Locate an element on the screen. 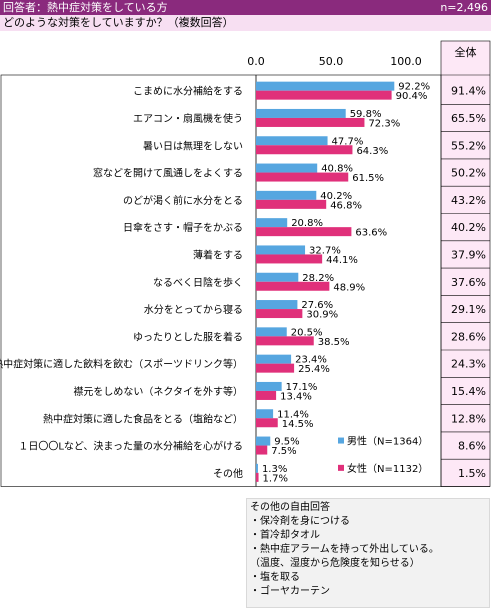 This screenshot has height=609, width=491. data-label-male: 40.2% is located at coordinates (336, 196).